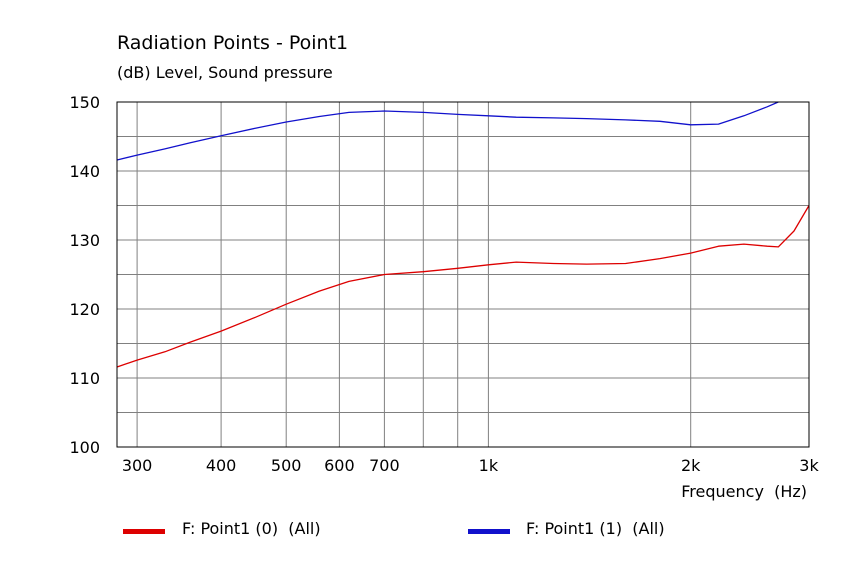 The height and width of the screenshot is (586, 850). Describe the element at coordinates (286, 465) in the screenshot. I see `x-tick-label: 500` at that location.